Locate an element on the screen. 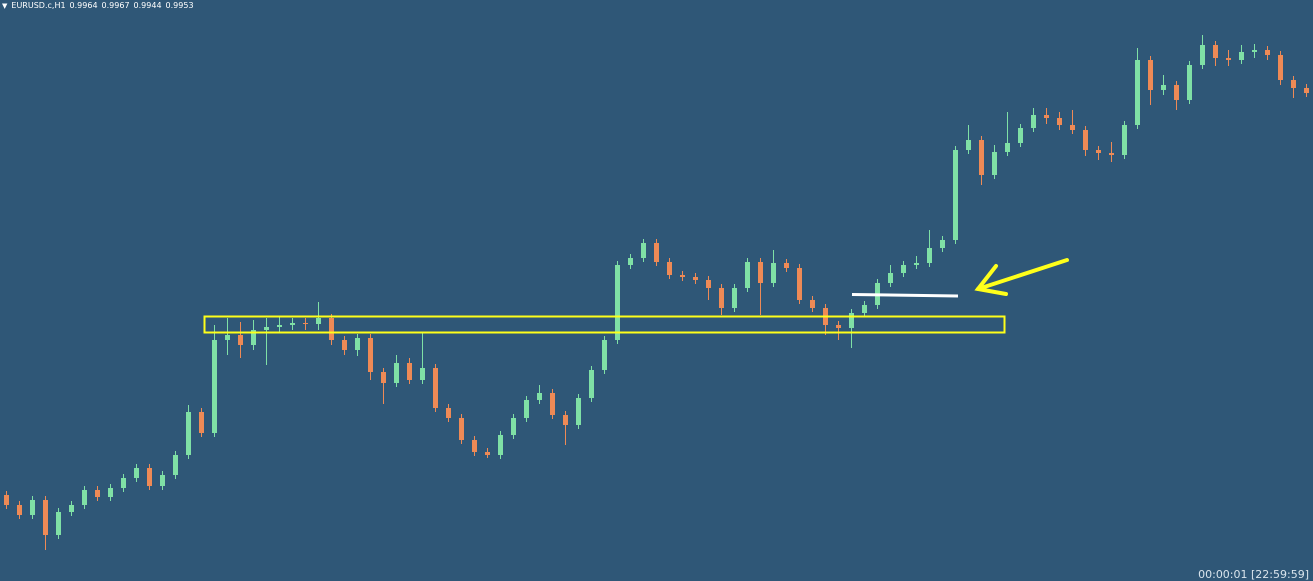 This screenshot has height=581, width=1313. level-line is located at coordinates (905, 295).